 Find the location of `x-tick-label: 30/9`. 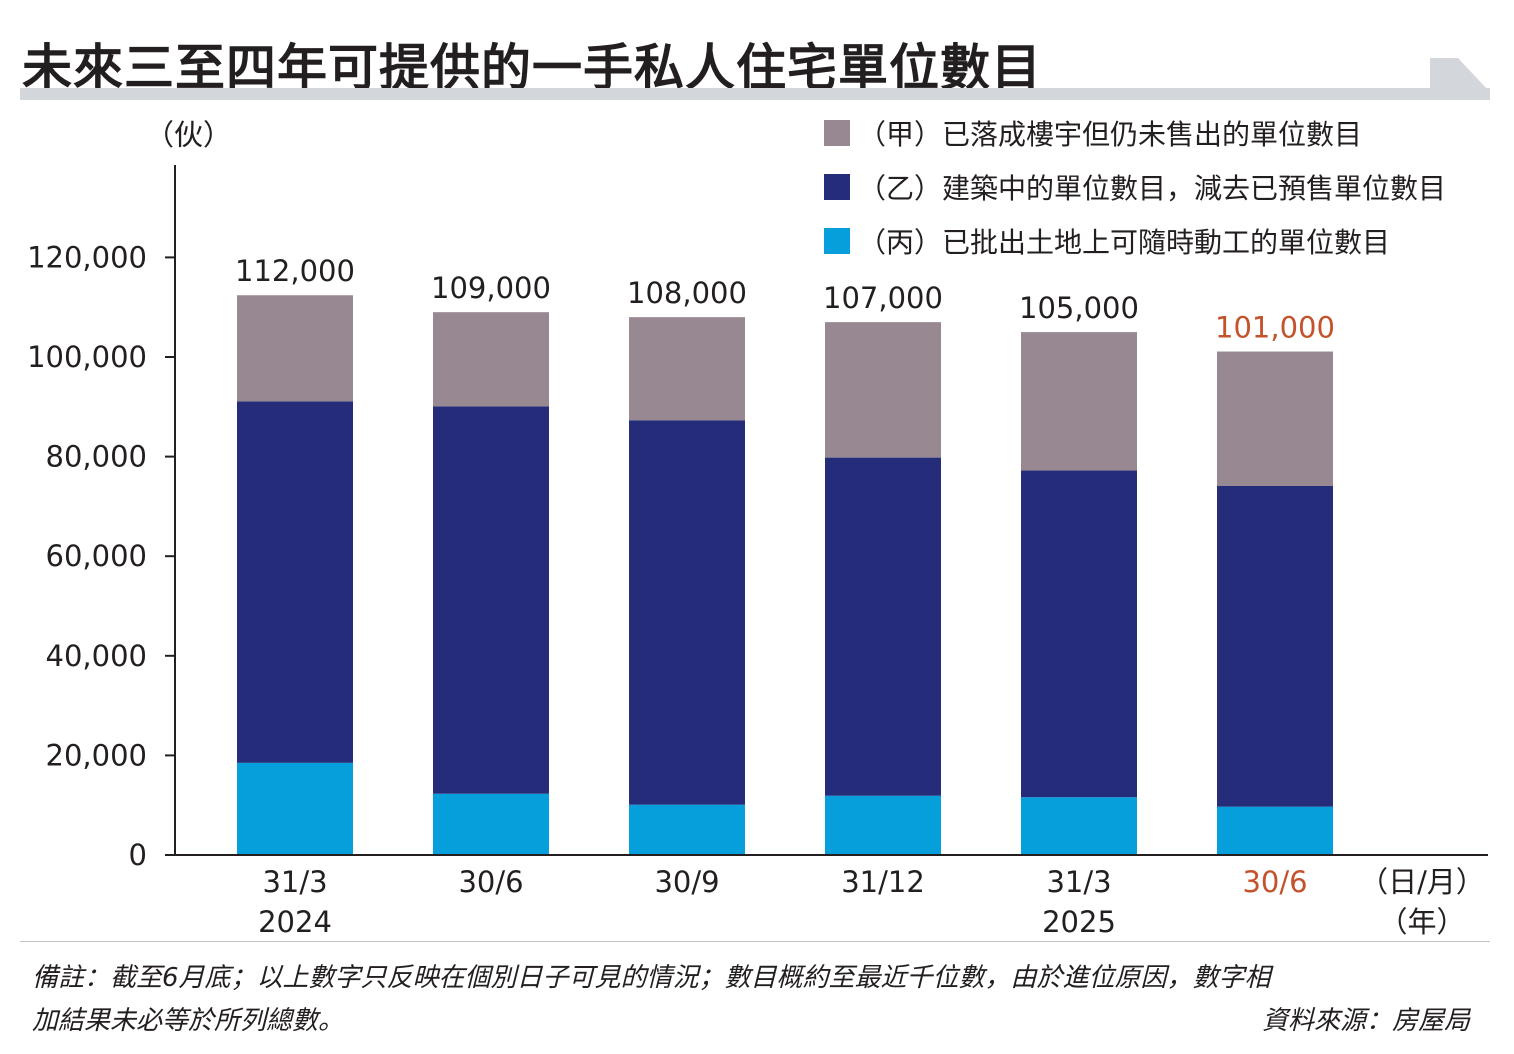

x-tick-label: 30/9 is located at coordinates (686, 882).